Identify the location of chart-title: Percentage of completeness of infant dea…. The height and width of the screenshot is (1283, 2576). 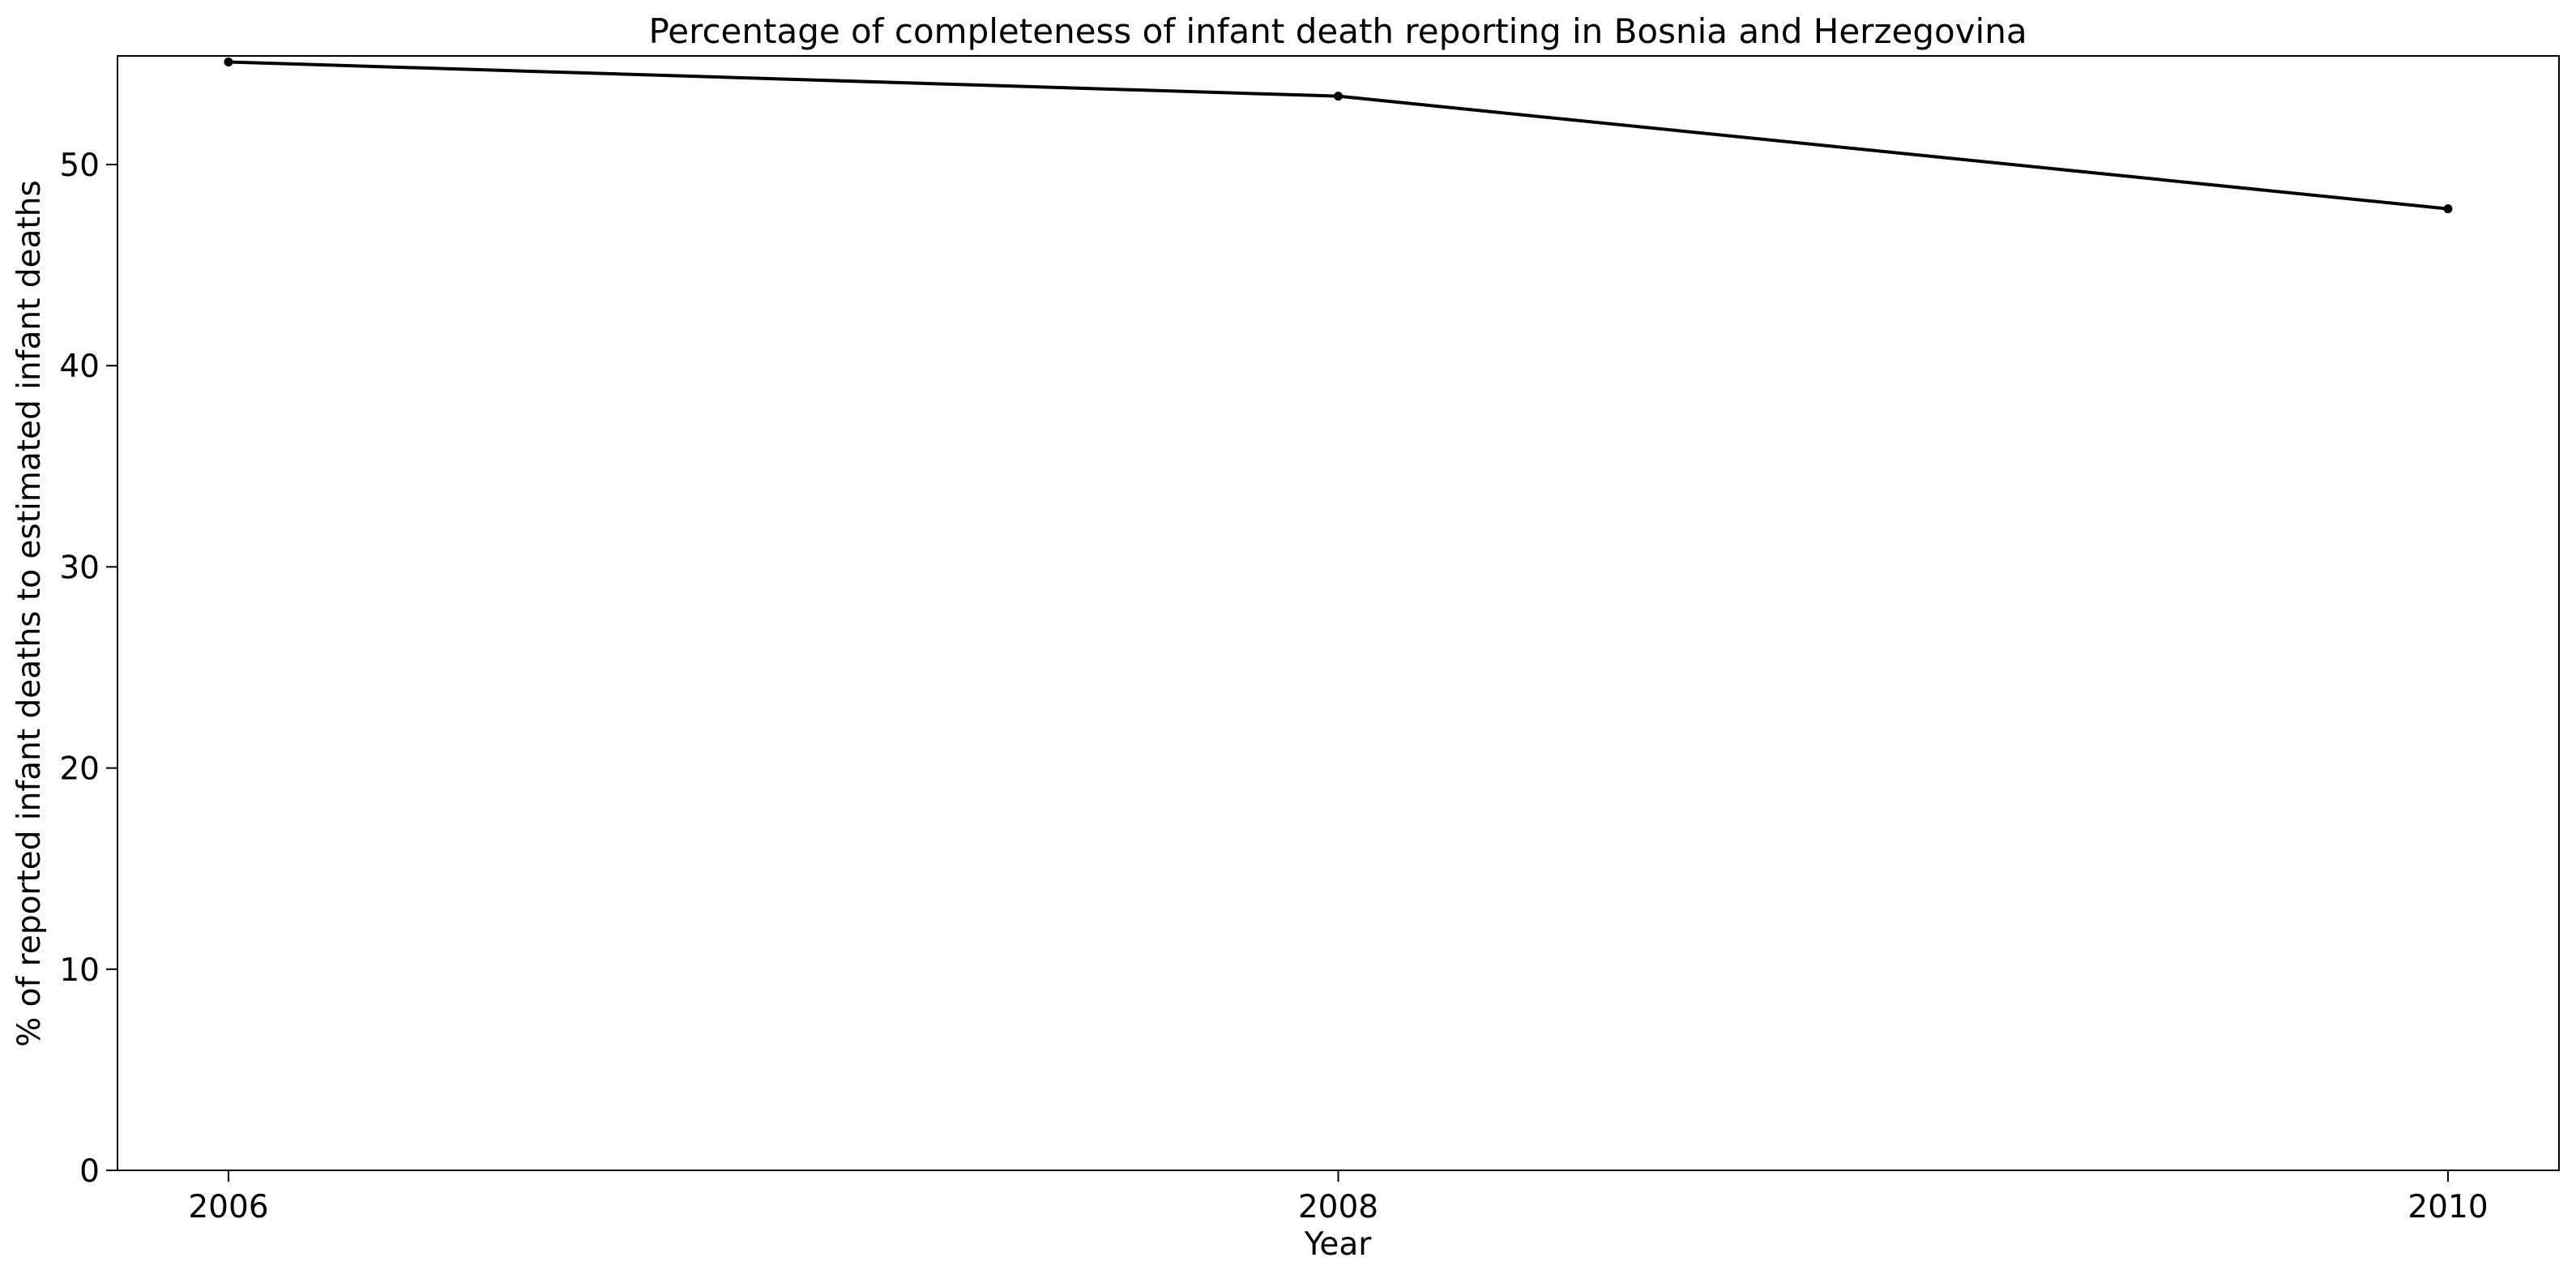
(1337, 31).